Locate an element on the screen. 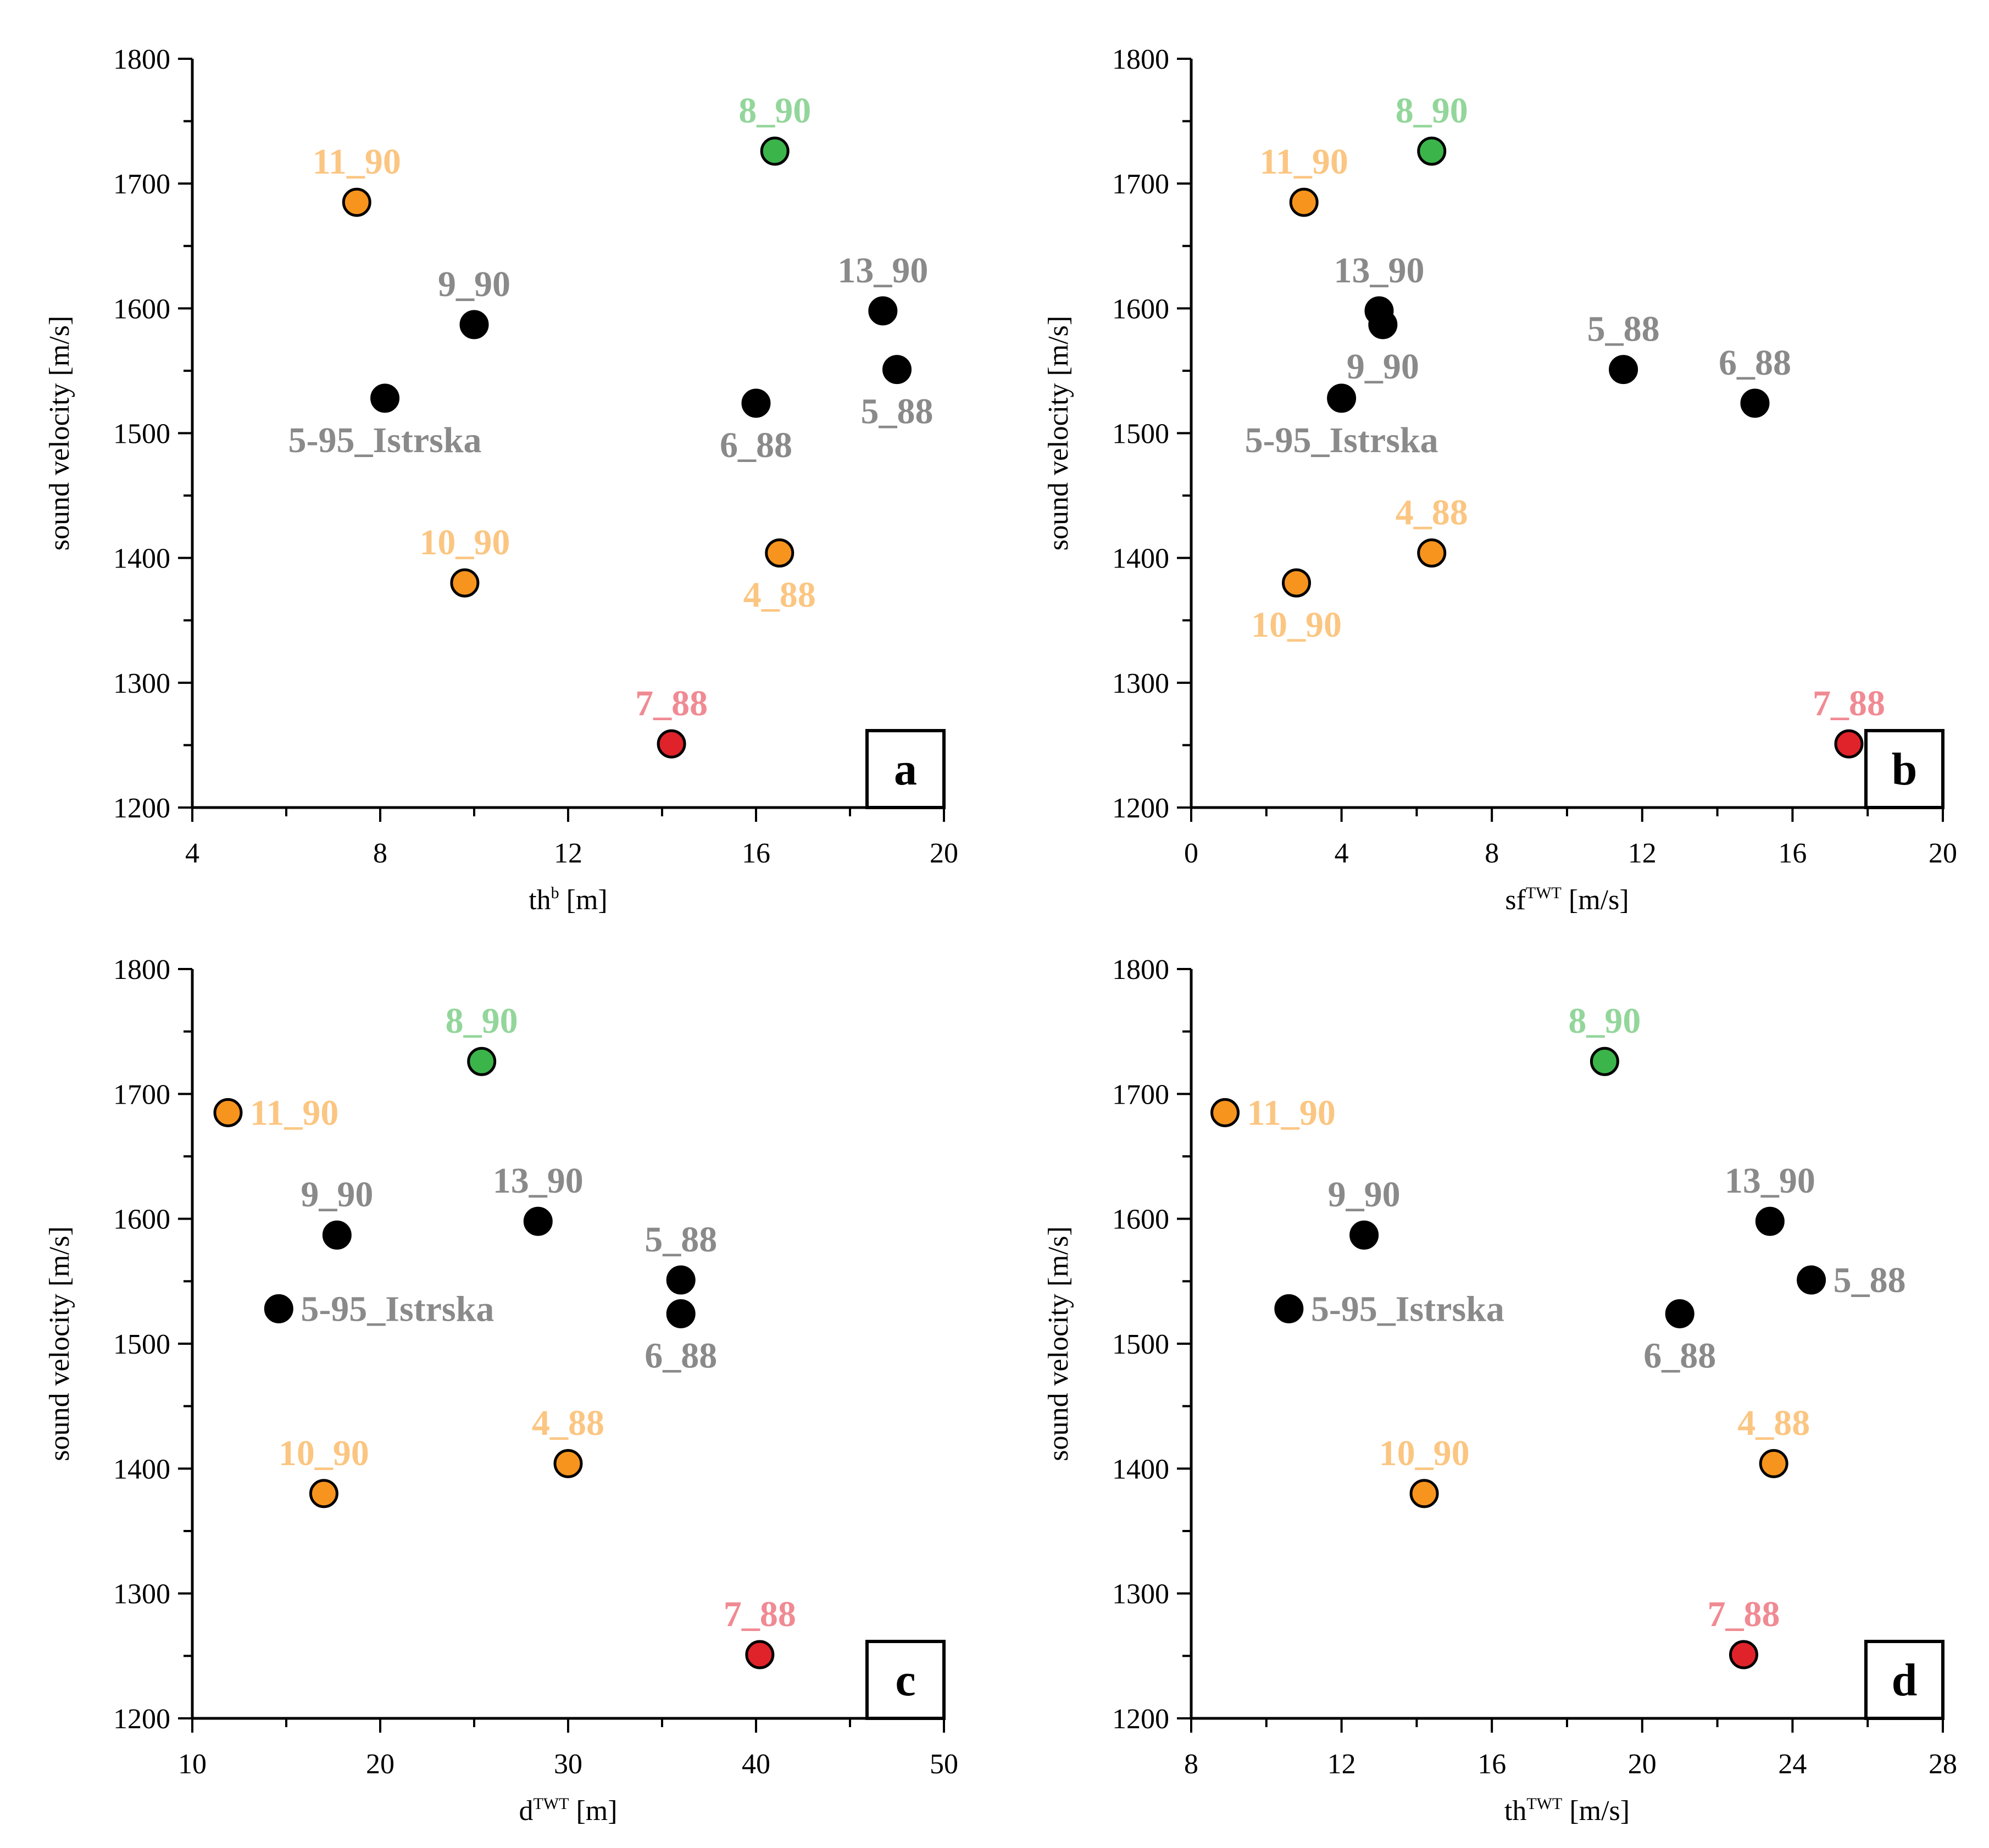 Image resolution: width=1989 pixels, height=1848 pixels. panel-badge-label: b is located at coordinates (1905, 770).